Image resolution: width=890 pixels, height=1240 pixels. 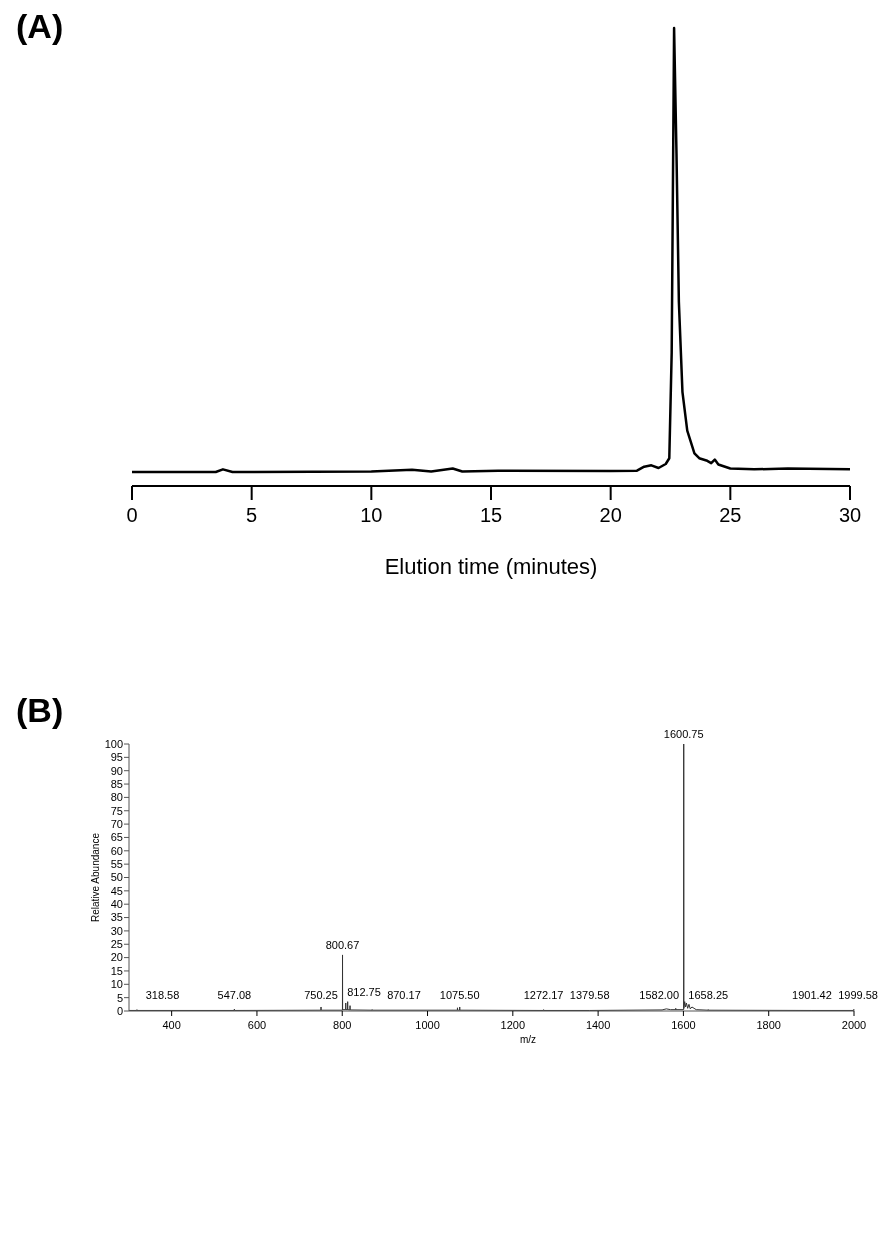 What do you see at coordinates (858, 995) in the screenshot?
I see `annotation: 1999.58` at bounding box center [858, 995].